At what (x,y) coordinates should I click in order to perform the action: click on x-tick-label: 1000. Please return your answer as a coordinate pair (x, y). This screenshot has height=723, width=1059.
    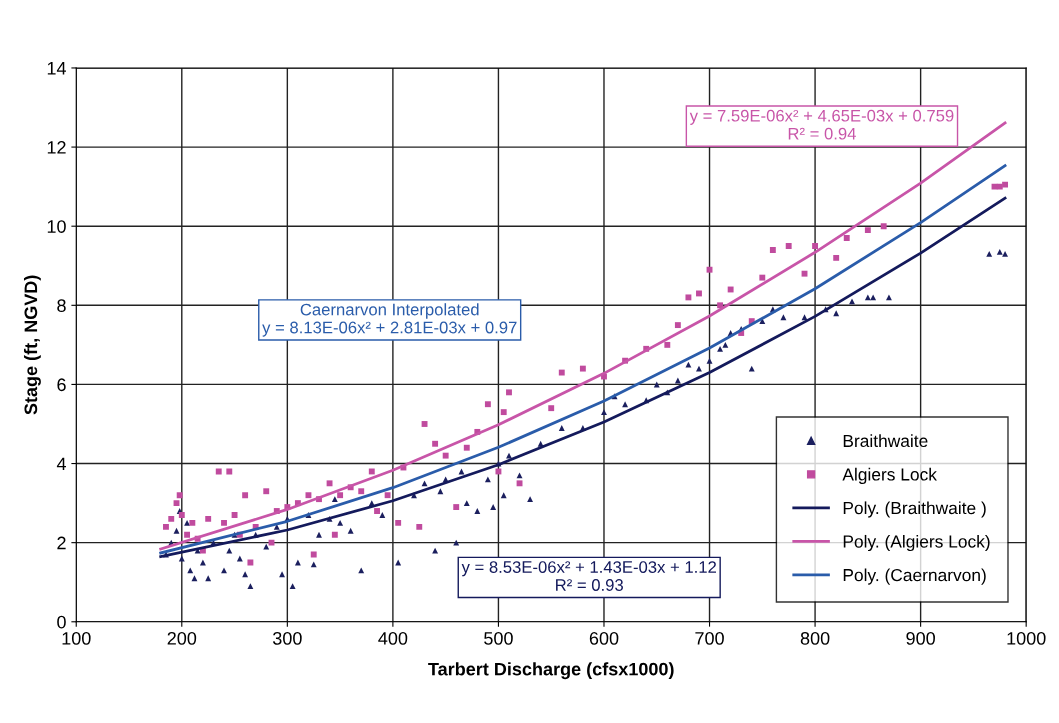
    Looking at the image, I should click on (1026, 638).